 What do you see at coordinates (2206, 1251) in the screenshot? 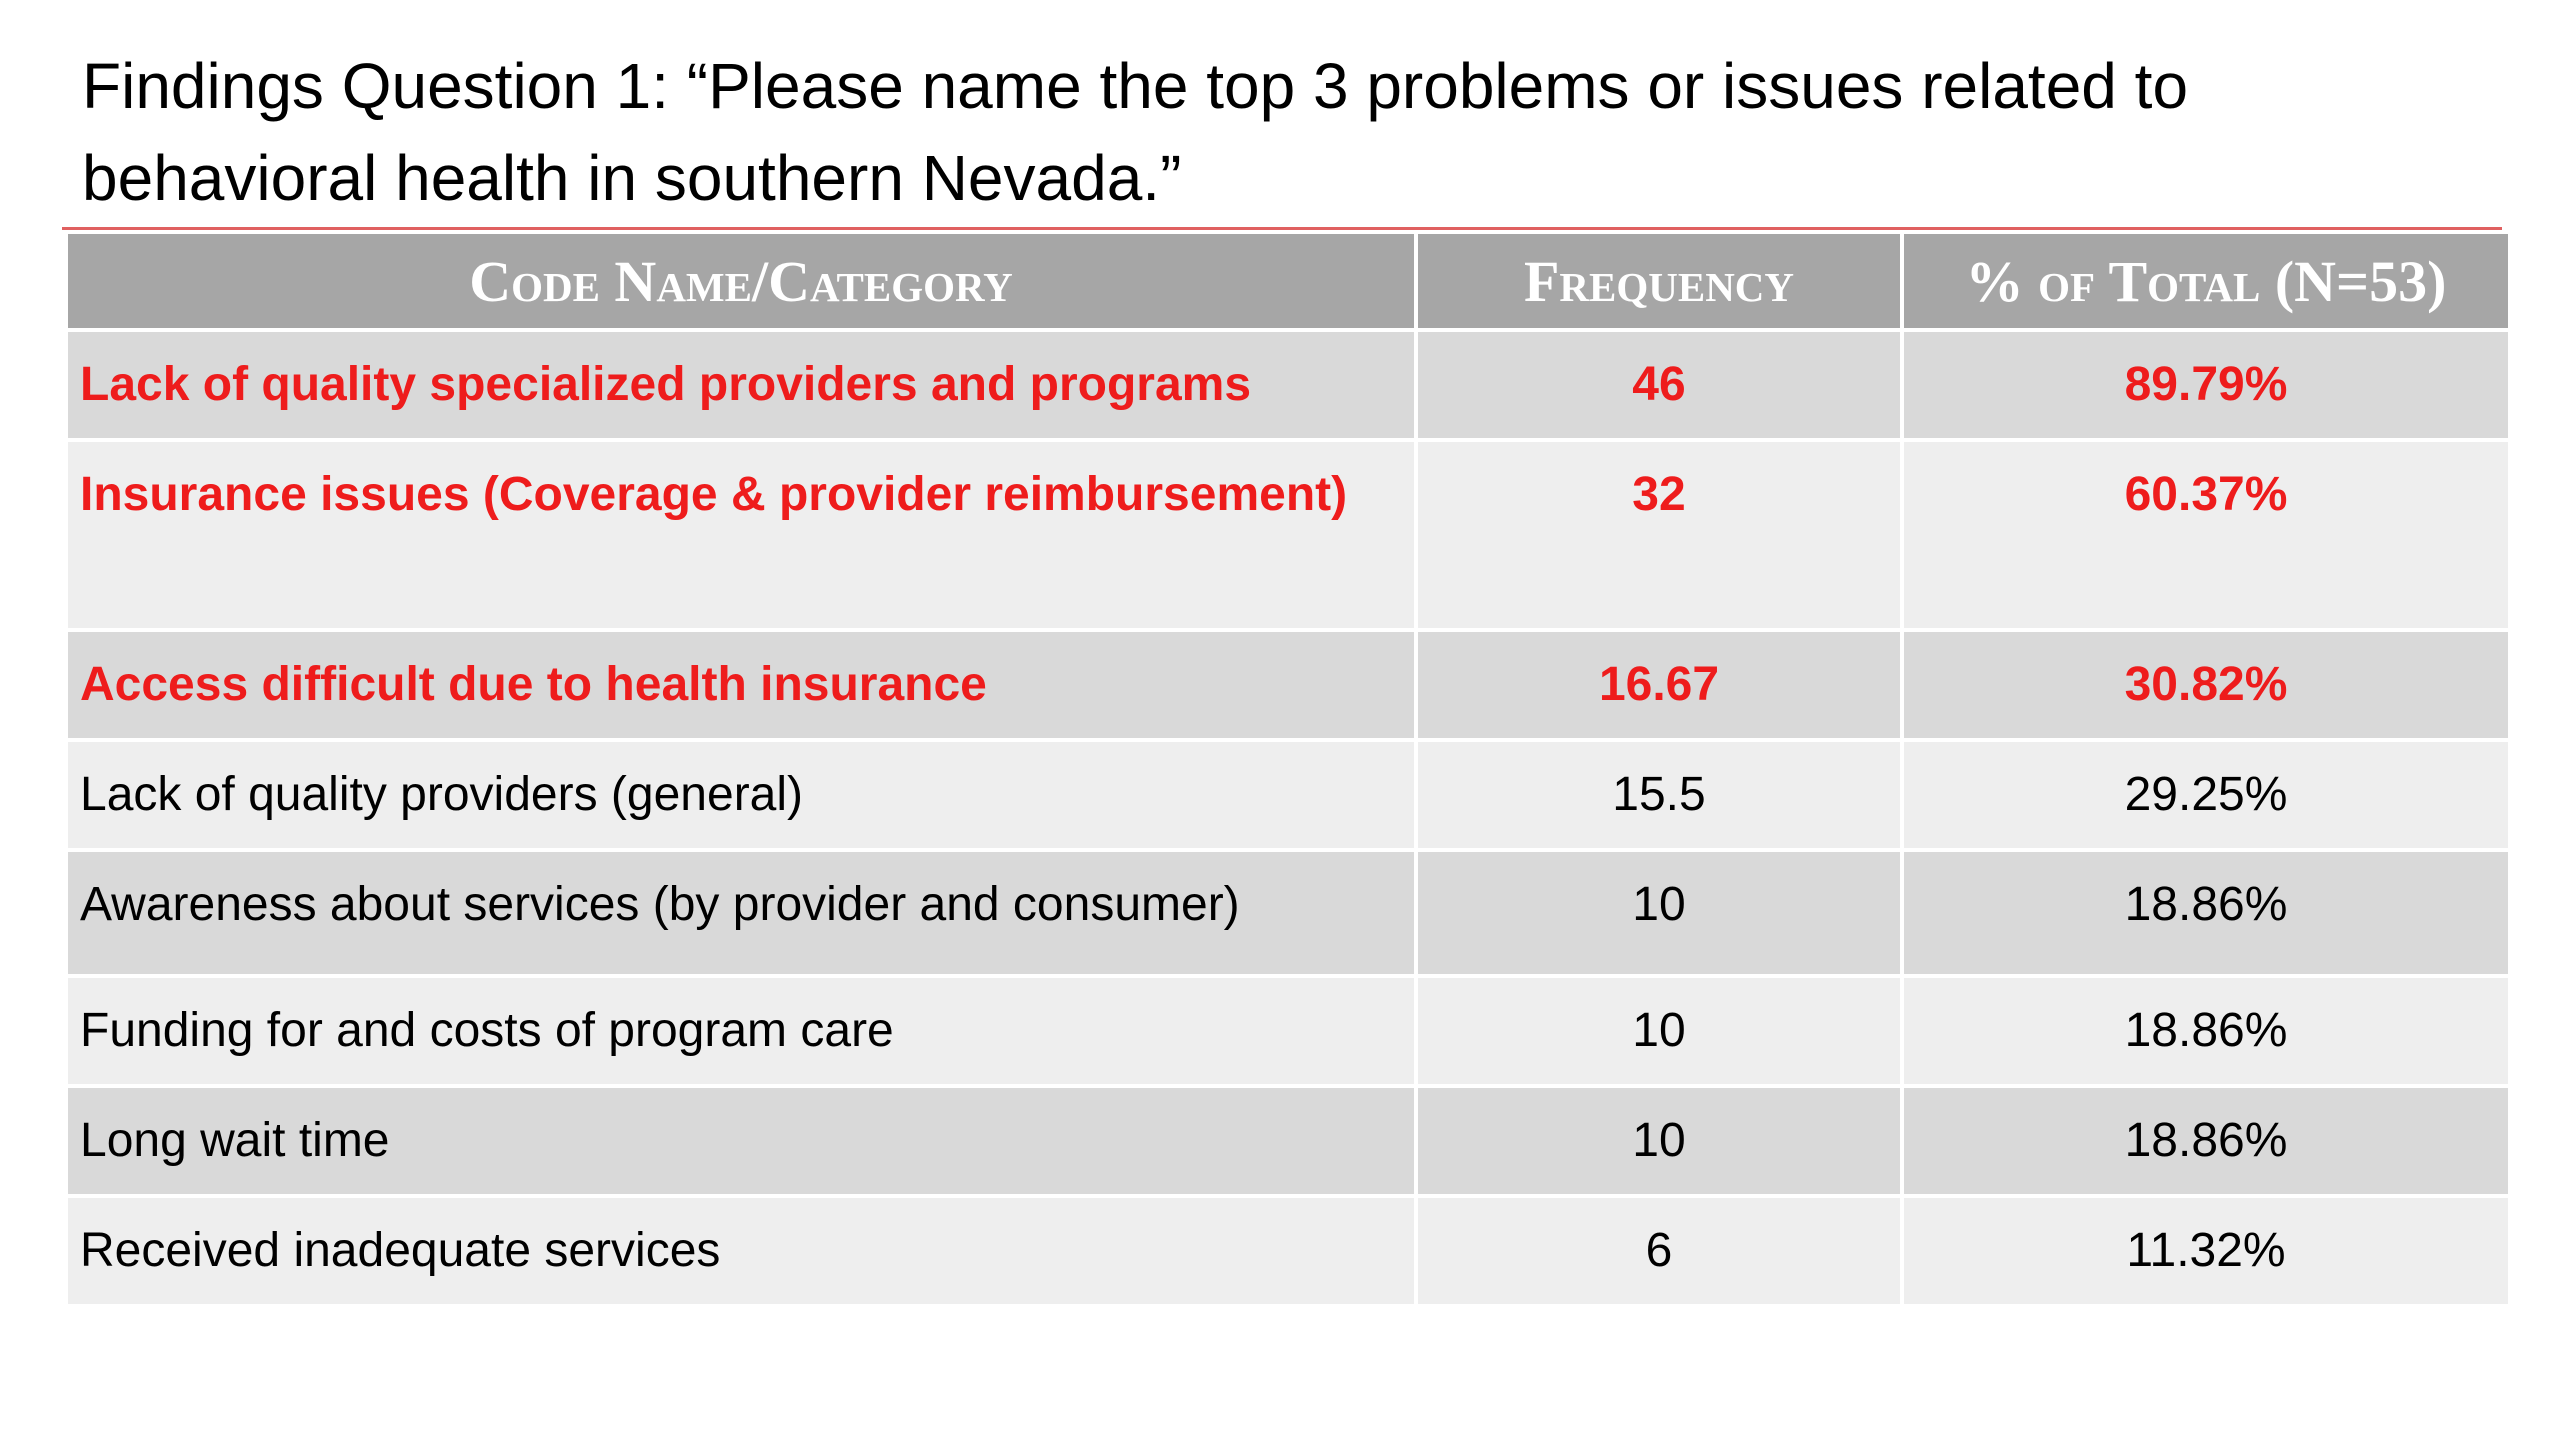
I see `percent-cell: 11.32%` at bounding box center [2206, 1251].